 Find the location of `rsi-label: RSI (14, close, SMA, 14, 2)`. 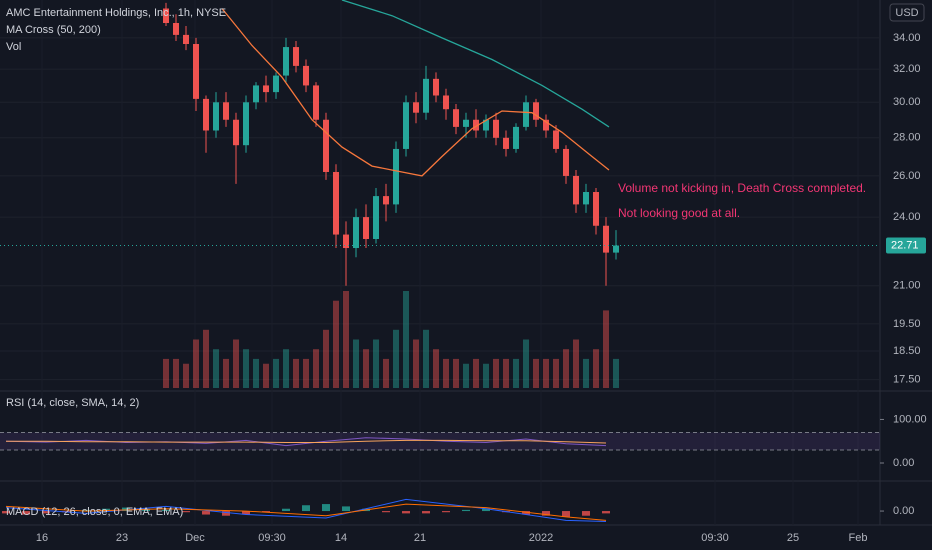

rsi-label: RSI (14, close, SMA, 14, 2) is located at coordinates (72, 403).